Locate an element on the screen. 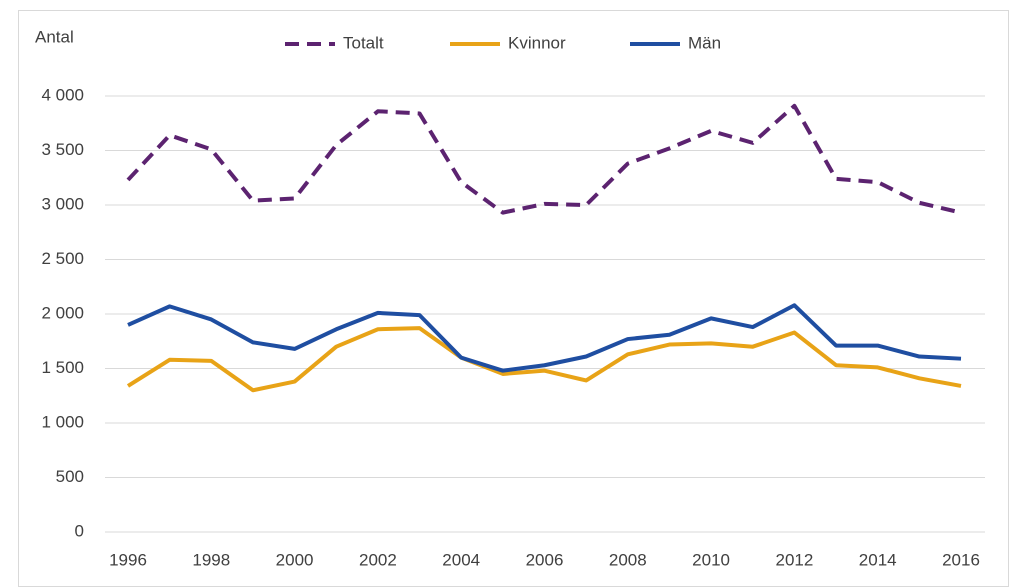 The width and height of the screenshot is (1015, 588). y-tick-label: 1 500 is located at coordinates (62, 367).